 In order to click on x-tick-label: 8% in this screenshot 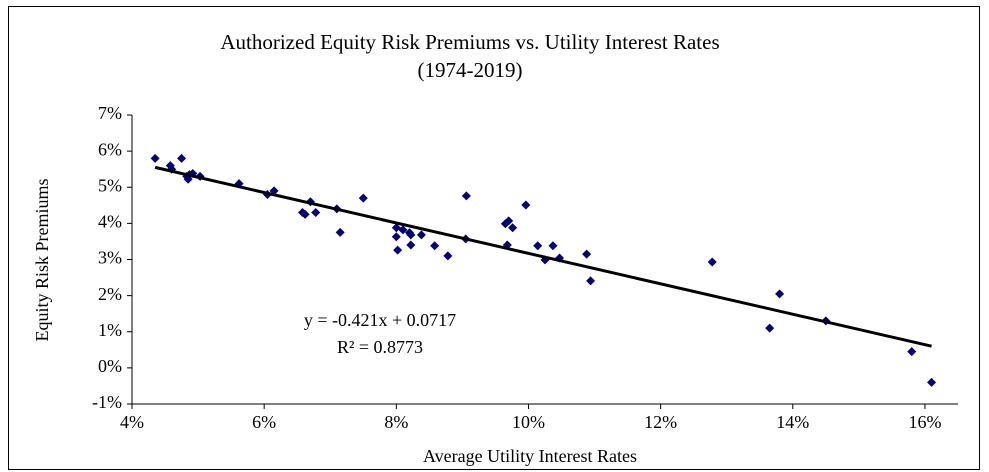, I will do `click(396, 422)`.